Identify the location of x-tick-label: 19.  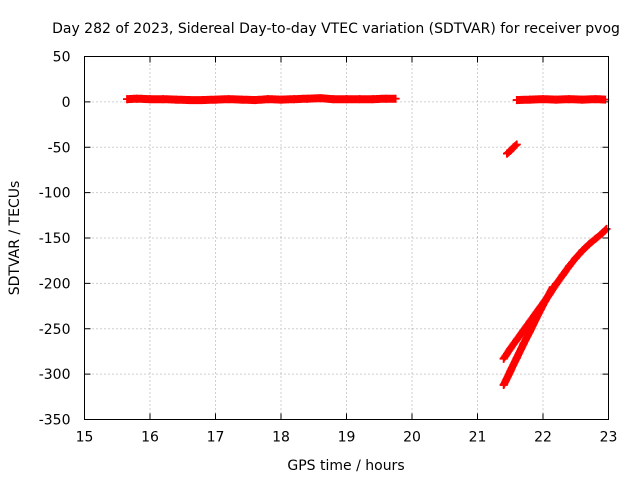
(347, 438).